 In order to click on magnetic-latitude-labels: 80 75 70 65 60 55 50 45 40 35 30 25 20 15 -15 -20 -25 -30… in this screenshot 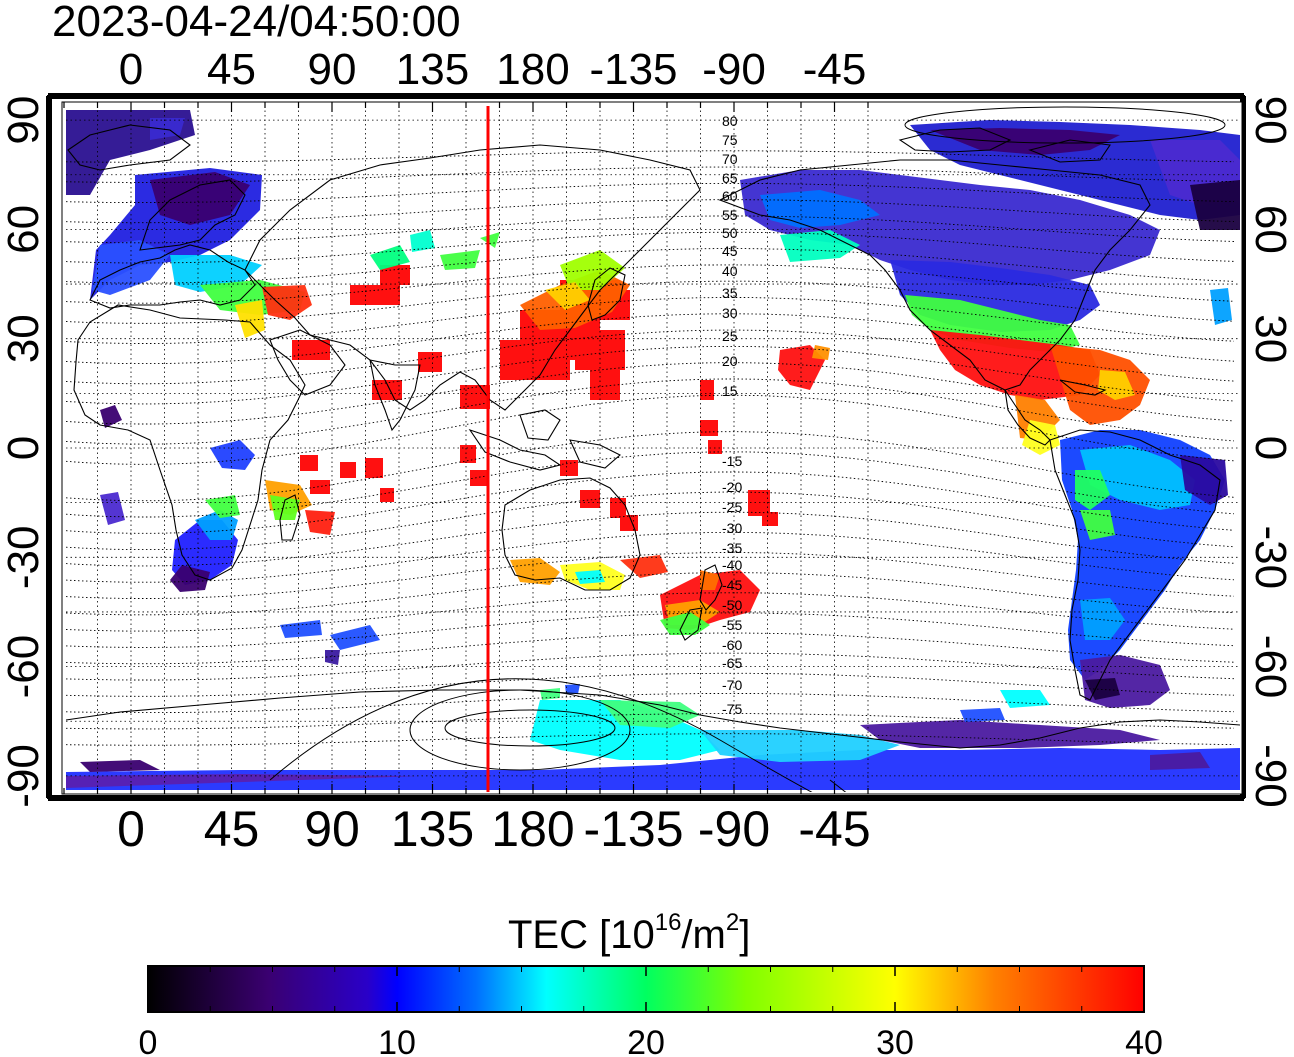, I will do `click(732, 415)`.